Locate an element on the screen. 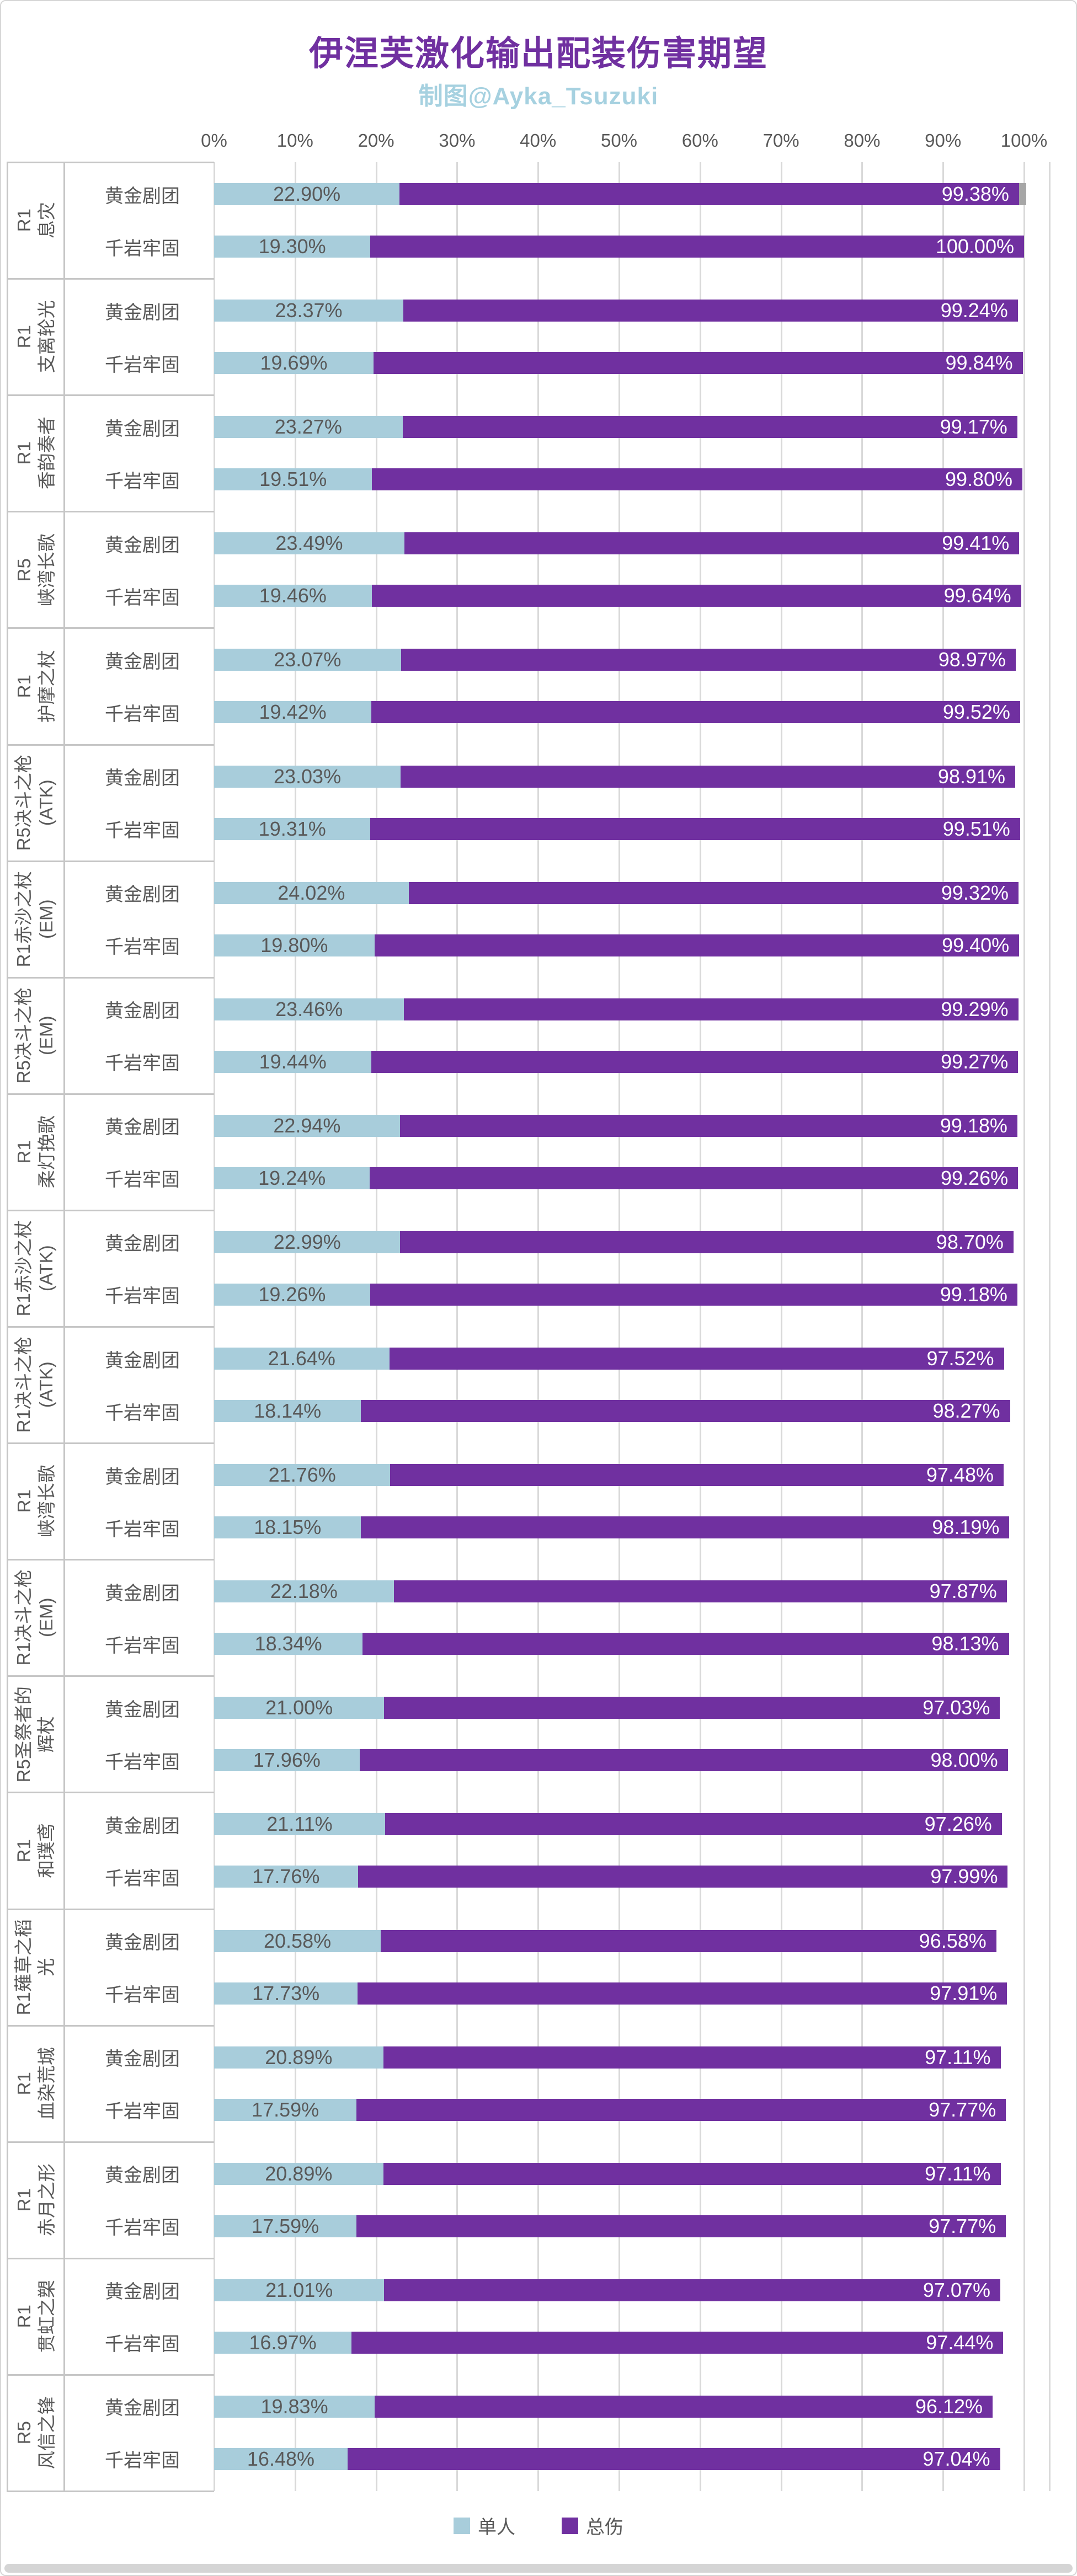 The image size is (1077, 2576). total-value-label: 98.13% is located at coordinates (965, 1643).